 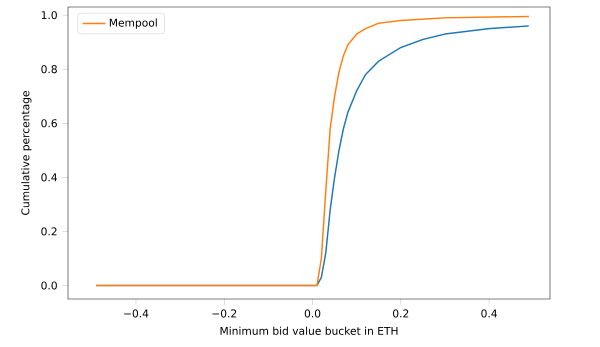 I want to click on x-axis-title: Minimum bid value bucket in ETH, so click(x=309, y=330).